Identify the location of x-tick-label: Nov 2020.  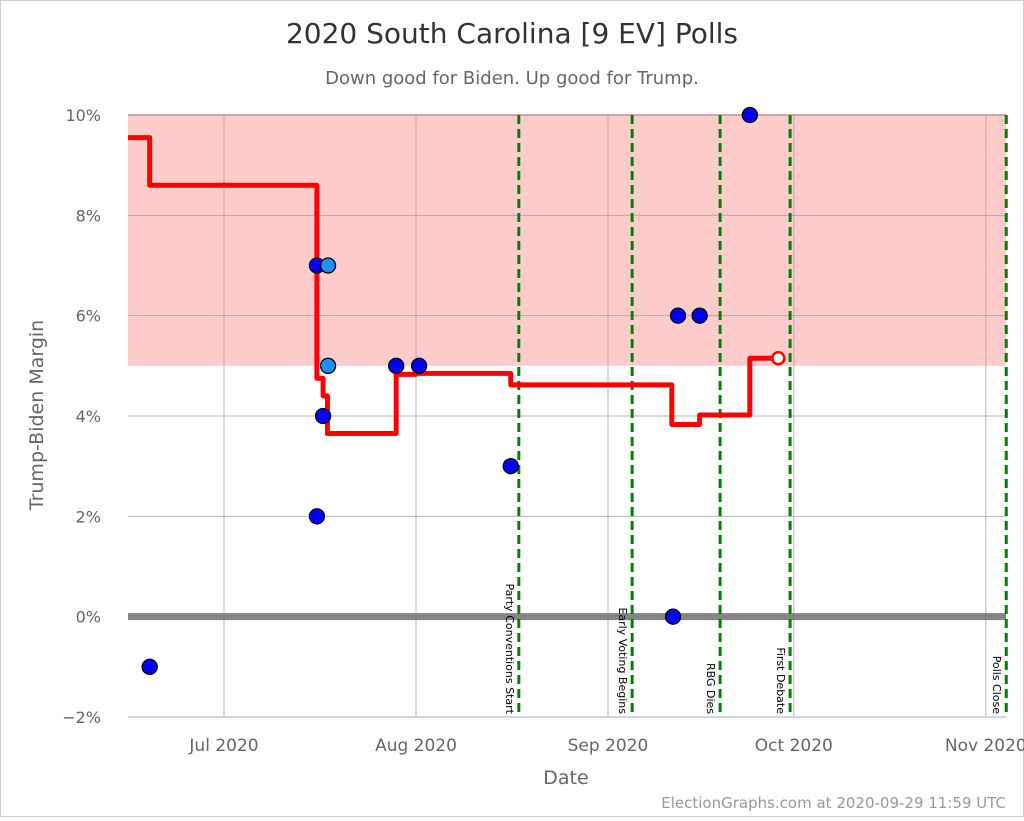
(984, 746).